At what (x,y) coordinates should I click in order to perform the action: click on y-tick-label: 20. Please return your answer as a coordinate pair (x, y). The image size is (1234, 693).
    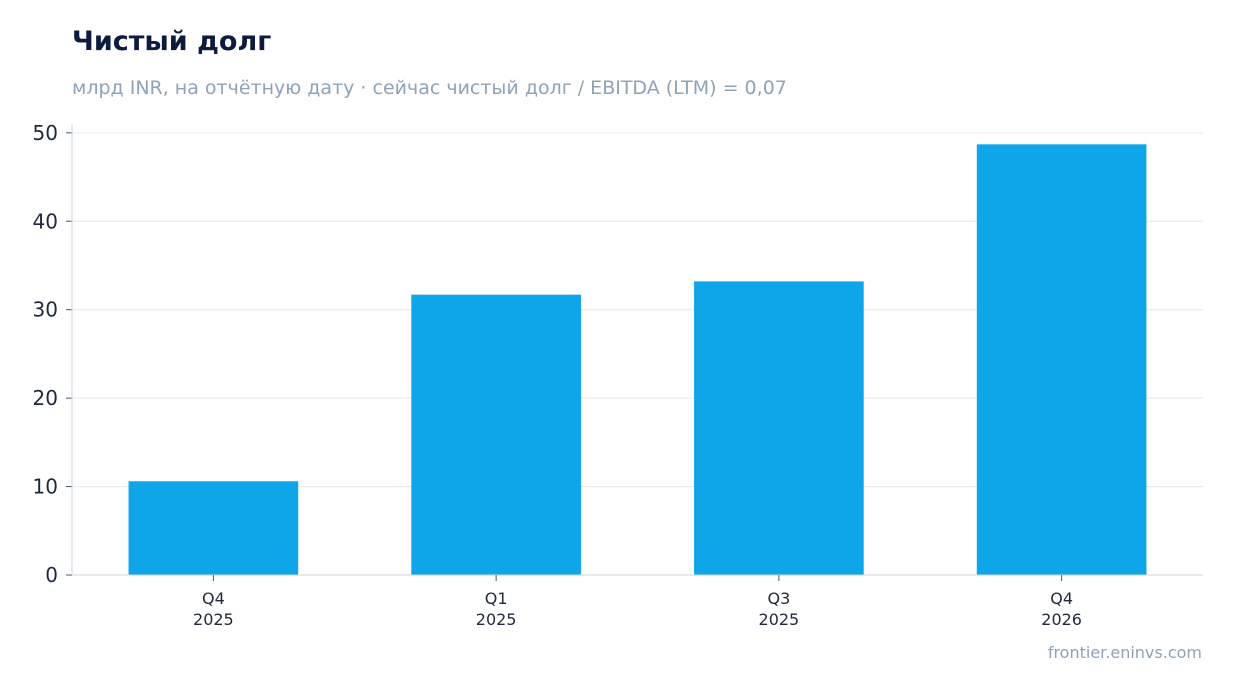
    Looking at the image, I should click on (45, 398).